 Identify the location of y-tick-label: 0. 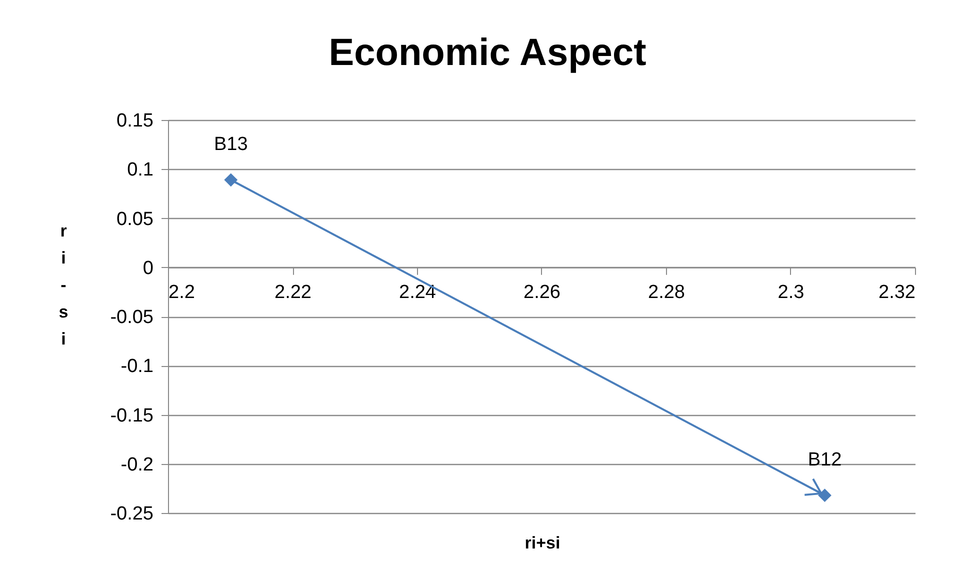
(148, 268).